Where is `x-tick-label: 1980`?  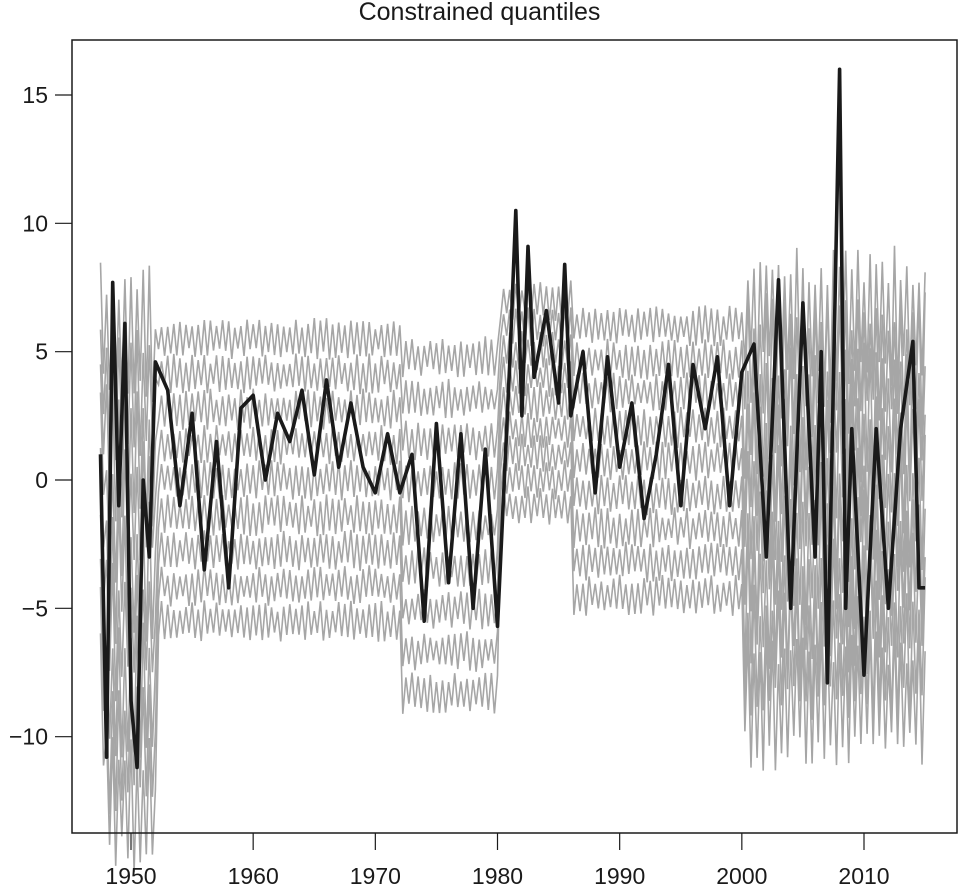 x-tick-label: 1980 is located at coordinates (497, 876).